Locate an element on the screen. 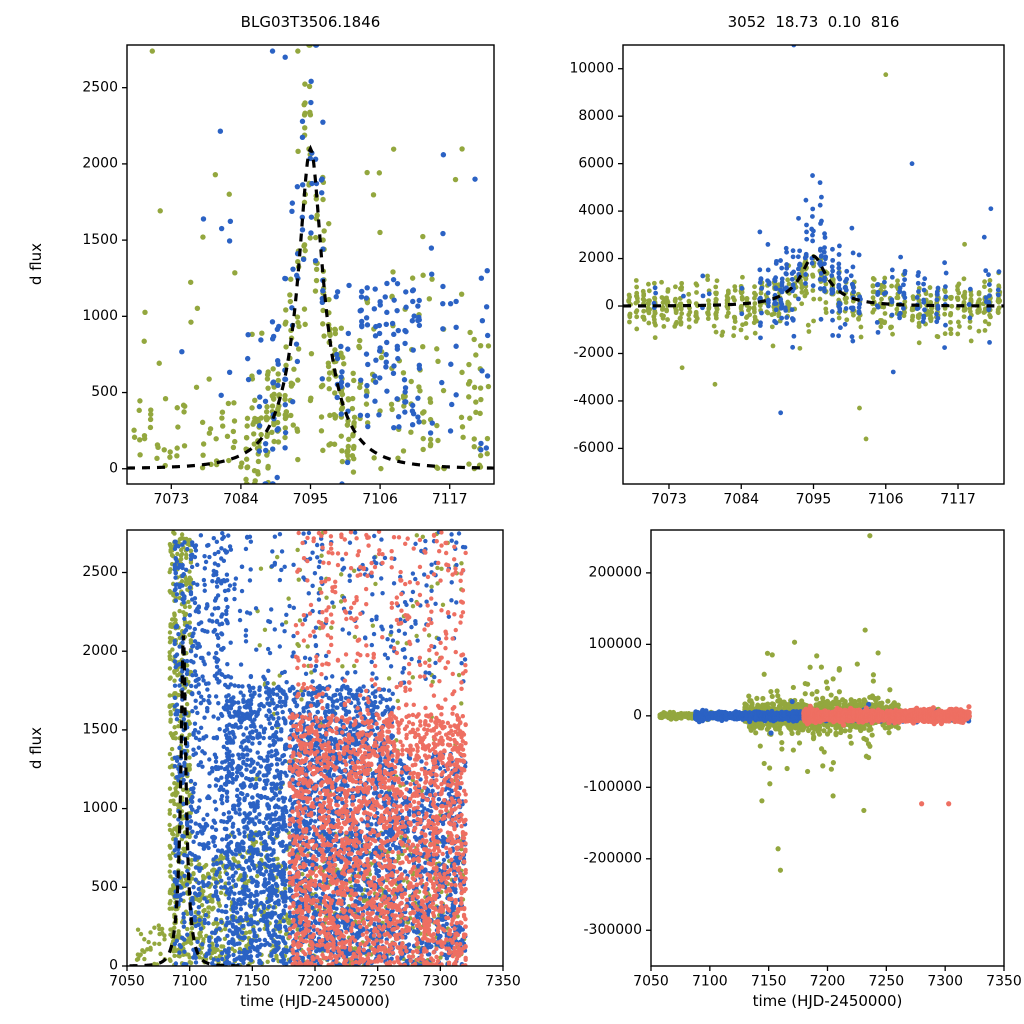 The height and width of the screenshot is (1024, 1024). panel-title-object-id: BLG03T3506.1846 is located at coordinates (310, 22).